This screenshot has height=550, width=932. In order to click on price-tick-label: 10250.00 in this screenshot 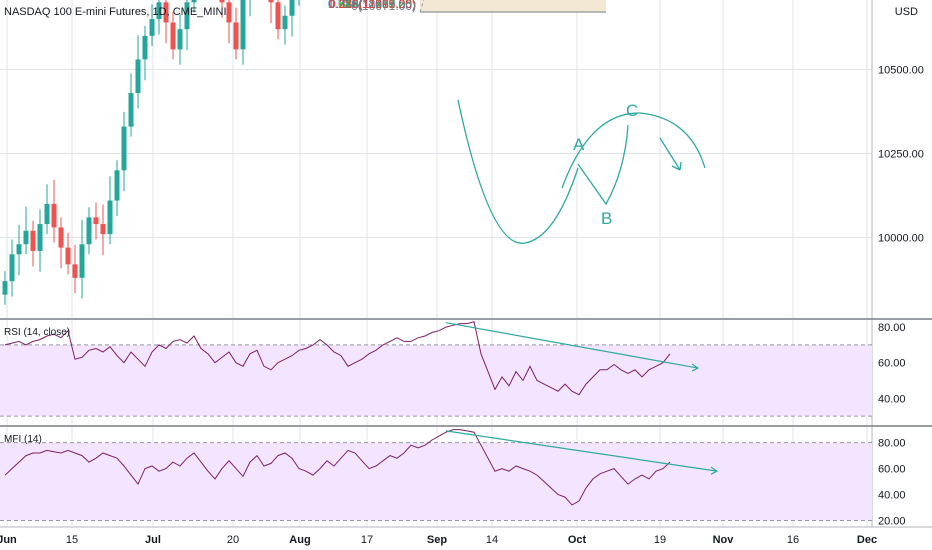, I will do `click(901, 155)`.